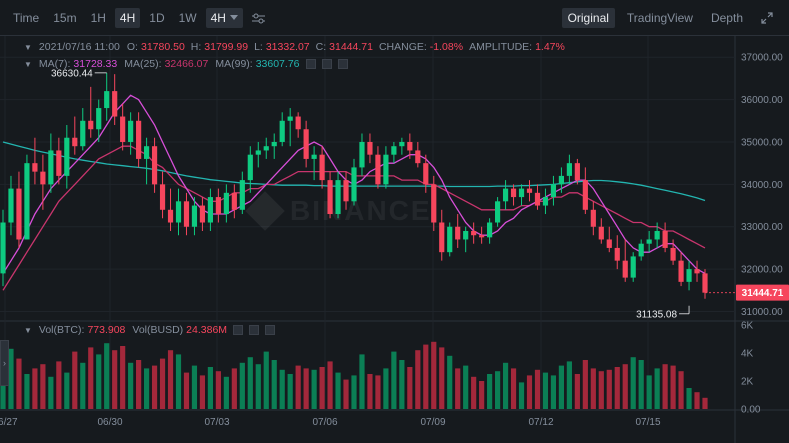  What do you see at coordinates (65, 18) in the screenshot?
I see `interval-15m-button: 15m` at bounding box center [65, 18].